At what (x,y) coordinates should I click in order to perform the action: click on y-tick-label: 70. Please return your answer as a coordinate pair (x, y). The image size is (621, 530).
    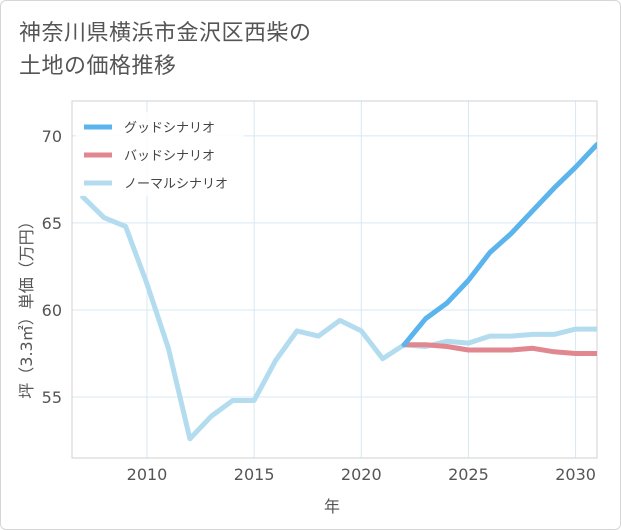
    Looking at the image, I should click on (52, 136).